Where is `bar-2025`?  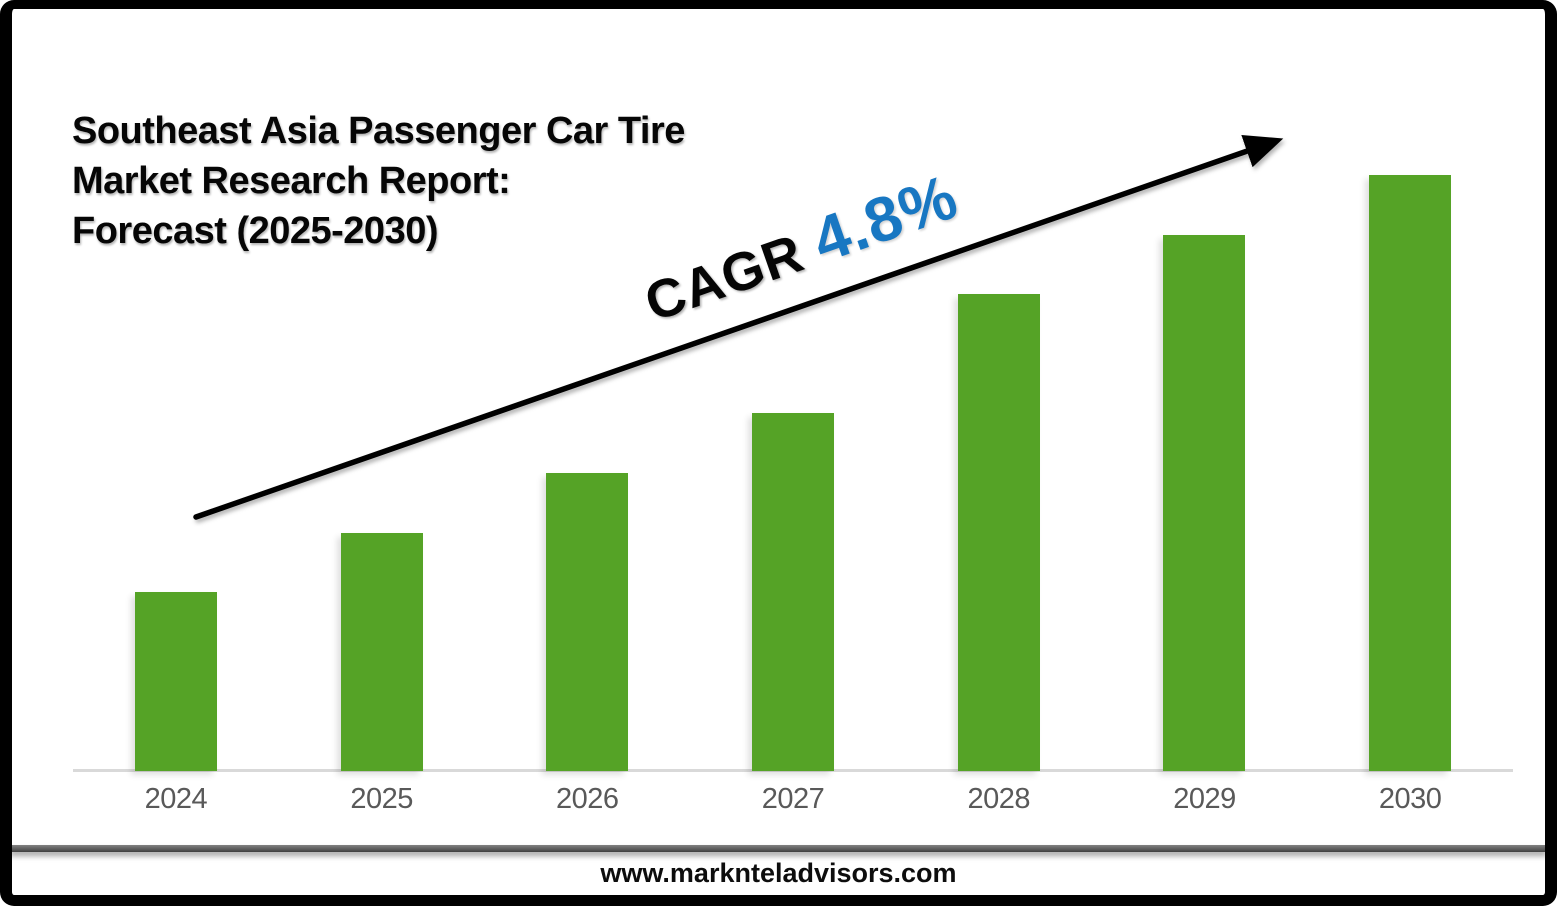
bar-2025 is located at coordinates (381, 651).